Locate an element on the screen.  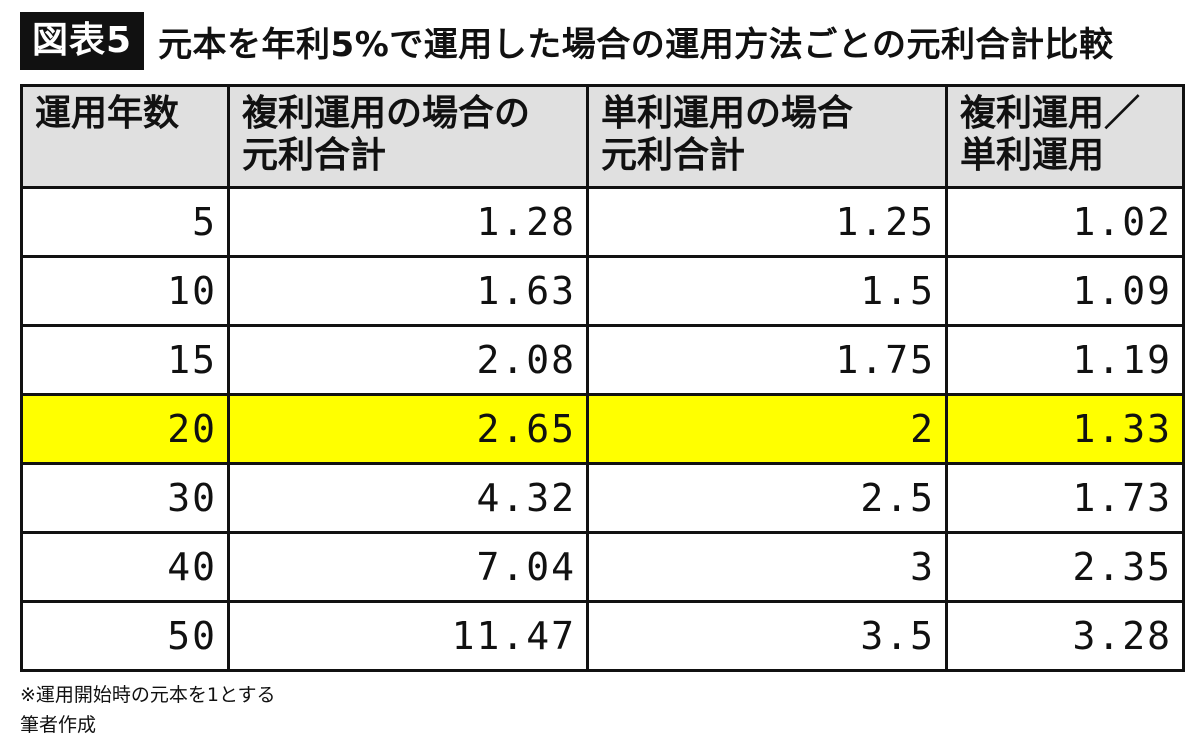
cell-compound: 2.65 is located at coordinates (408, 429).